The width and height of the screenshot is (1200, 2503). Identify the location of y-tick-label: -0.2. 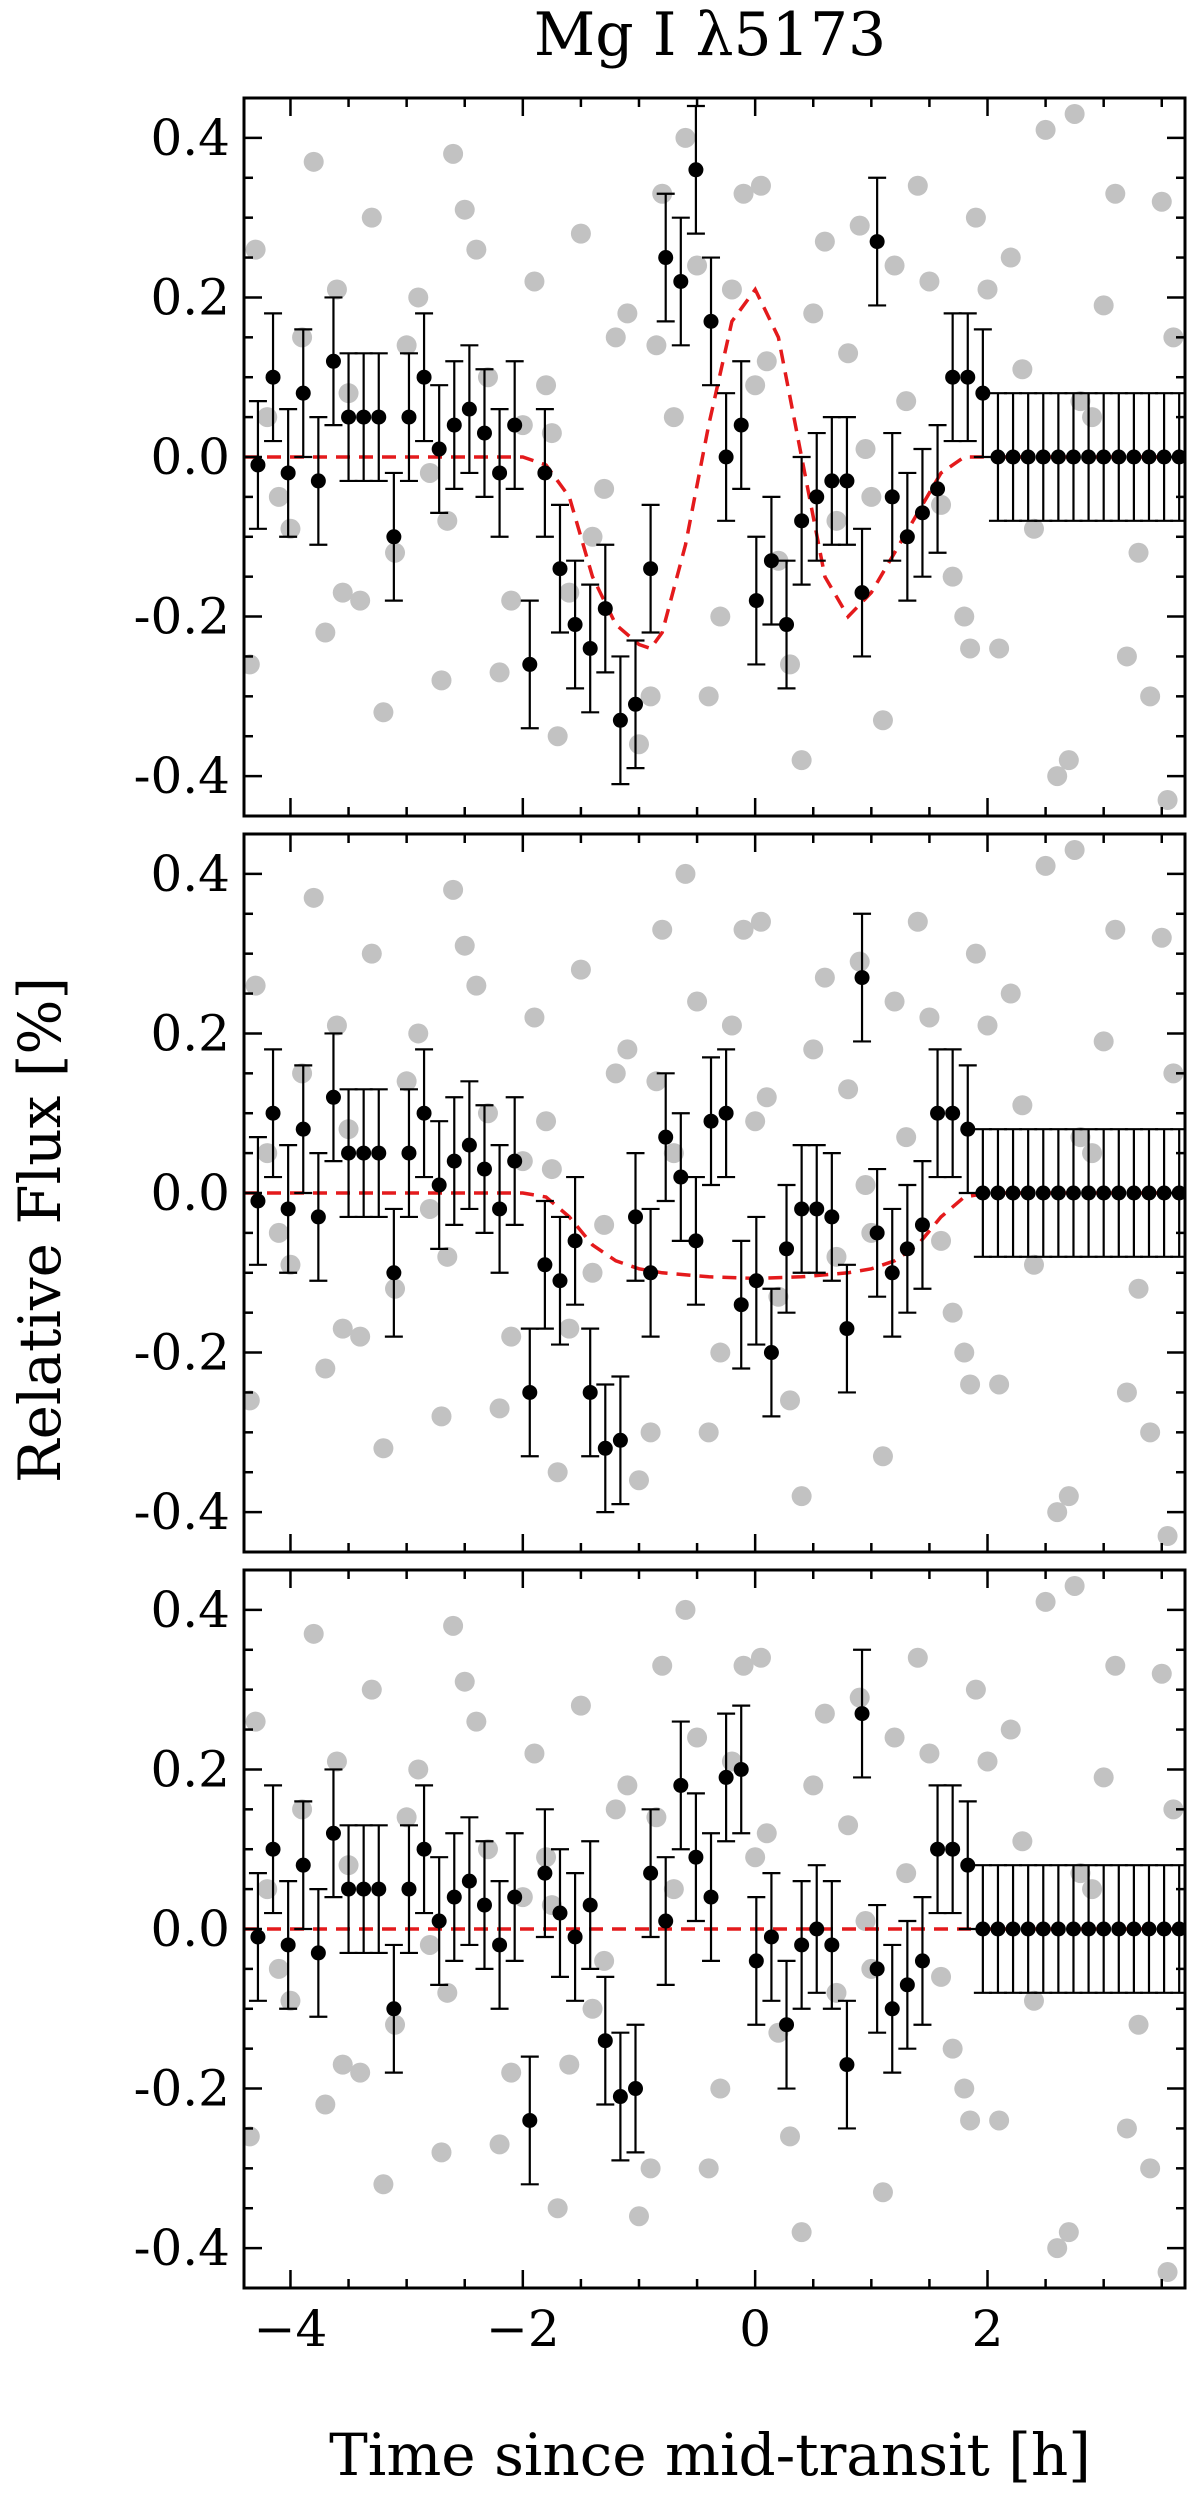
(182, 2089).